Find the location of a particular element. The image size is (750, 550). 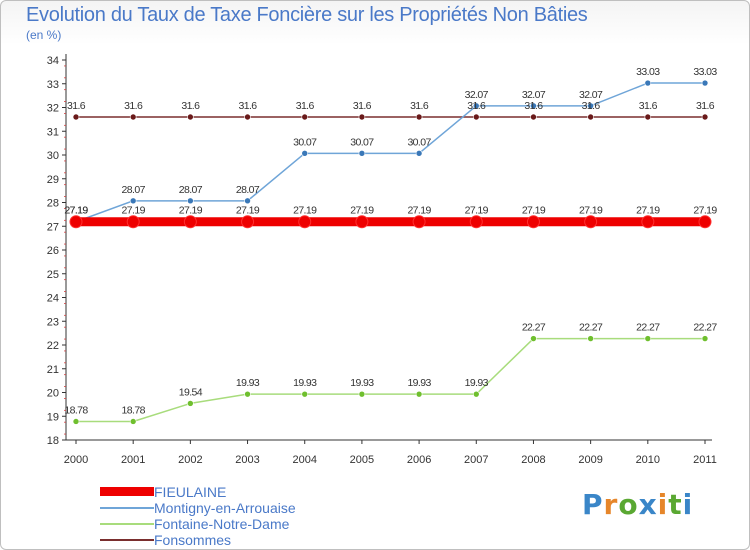

y-tick-label: 28 is located at coordinates (53, 204).